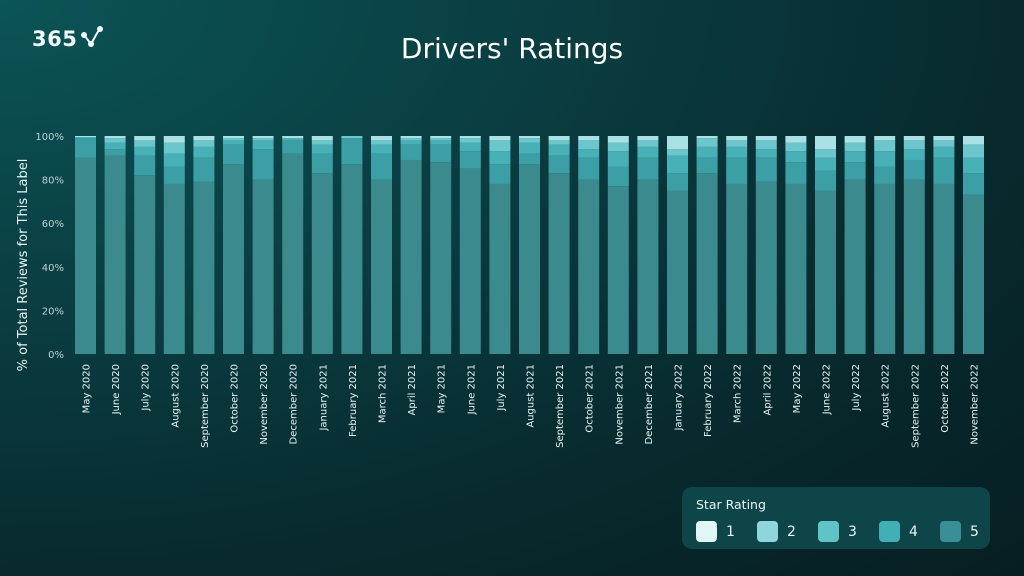 The height and width of the screenshot is (576, 1024). I want to click on legend-item-rating-2: 2, so click(776, 531).